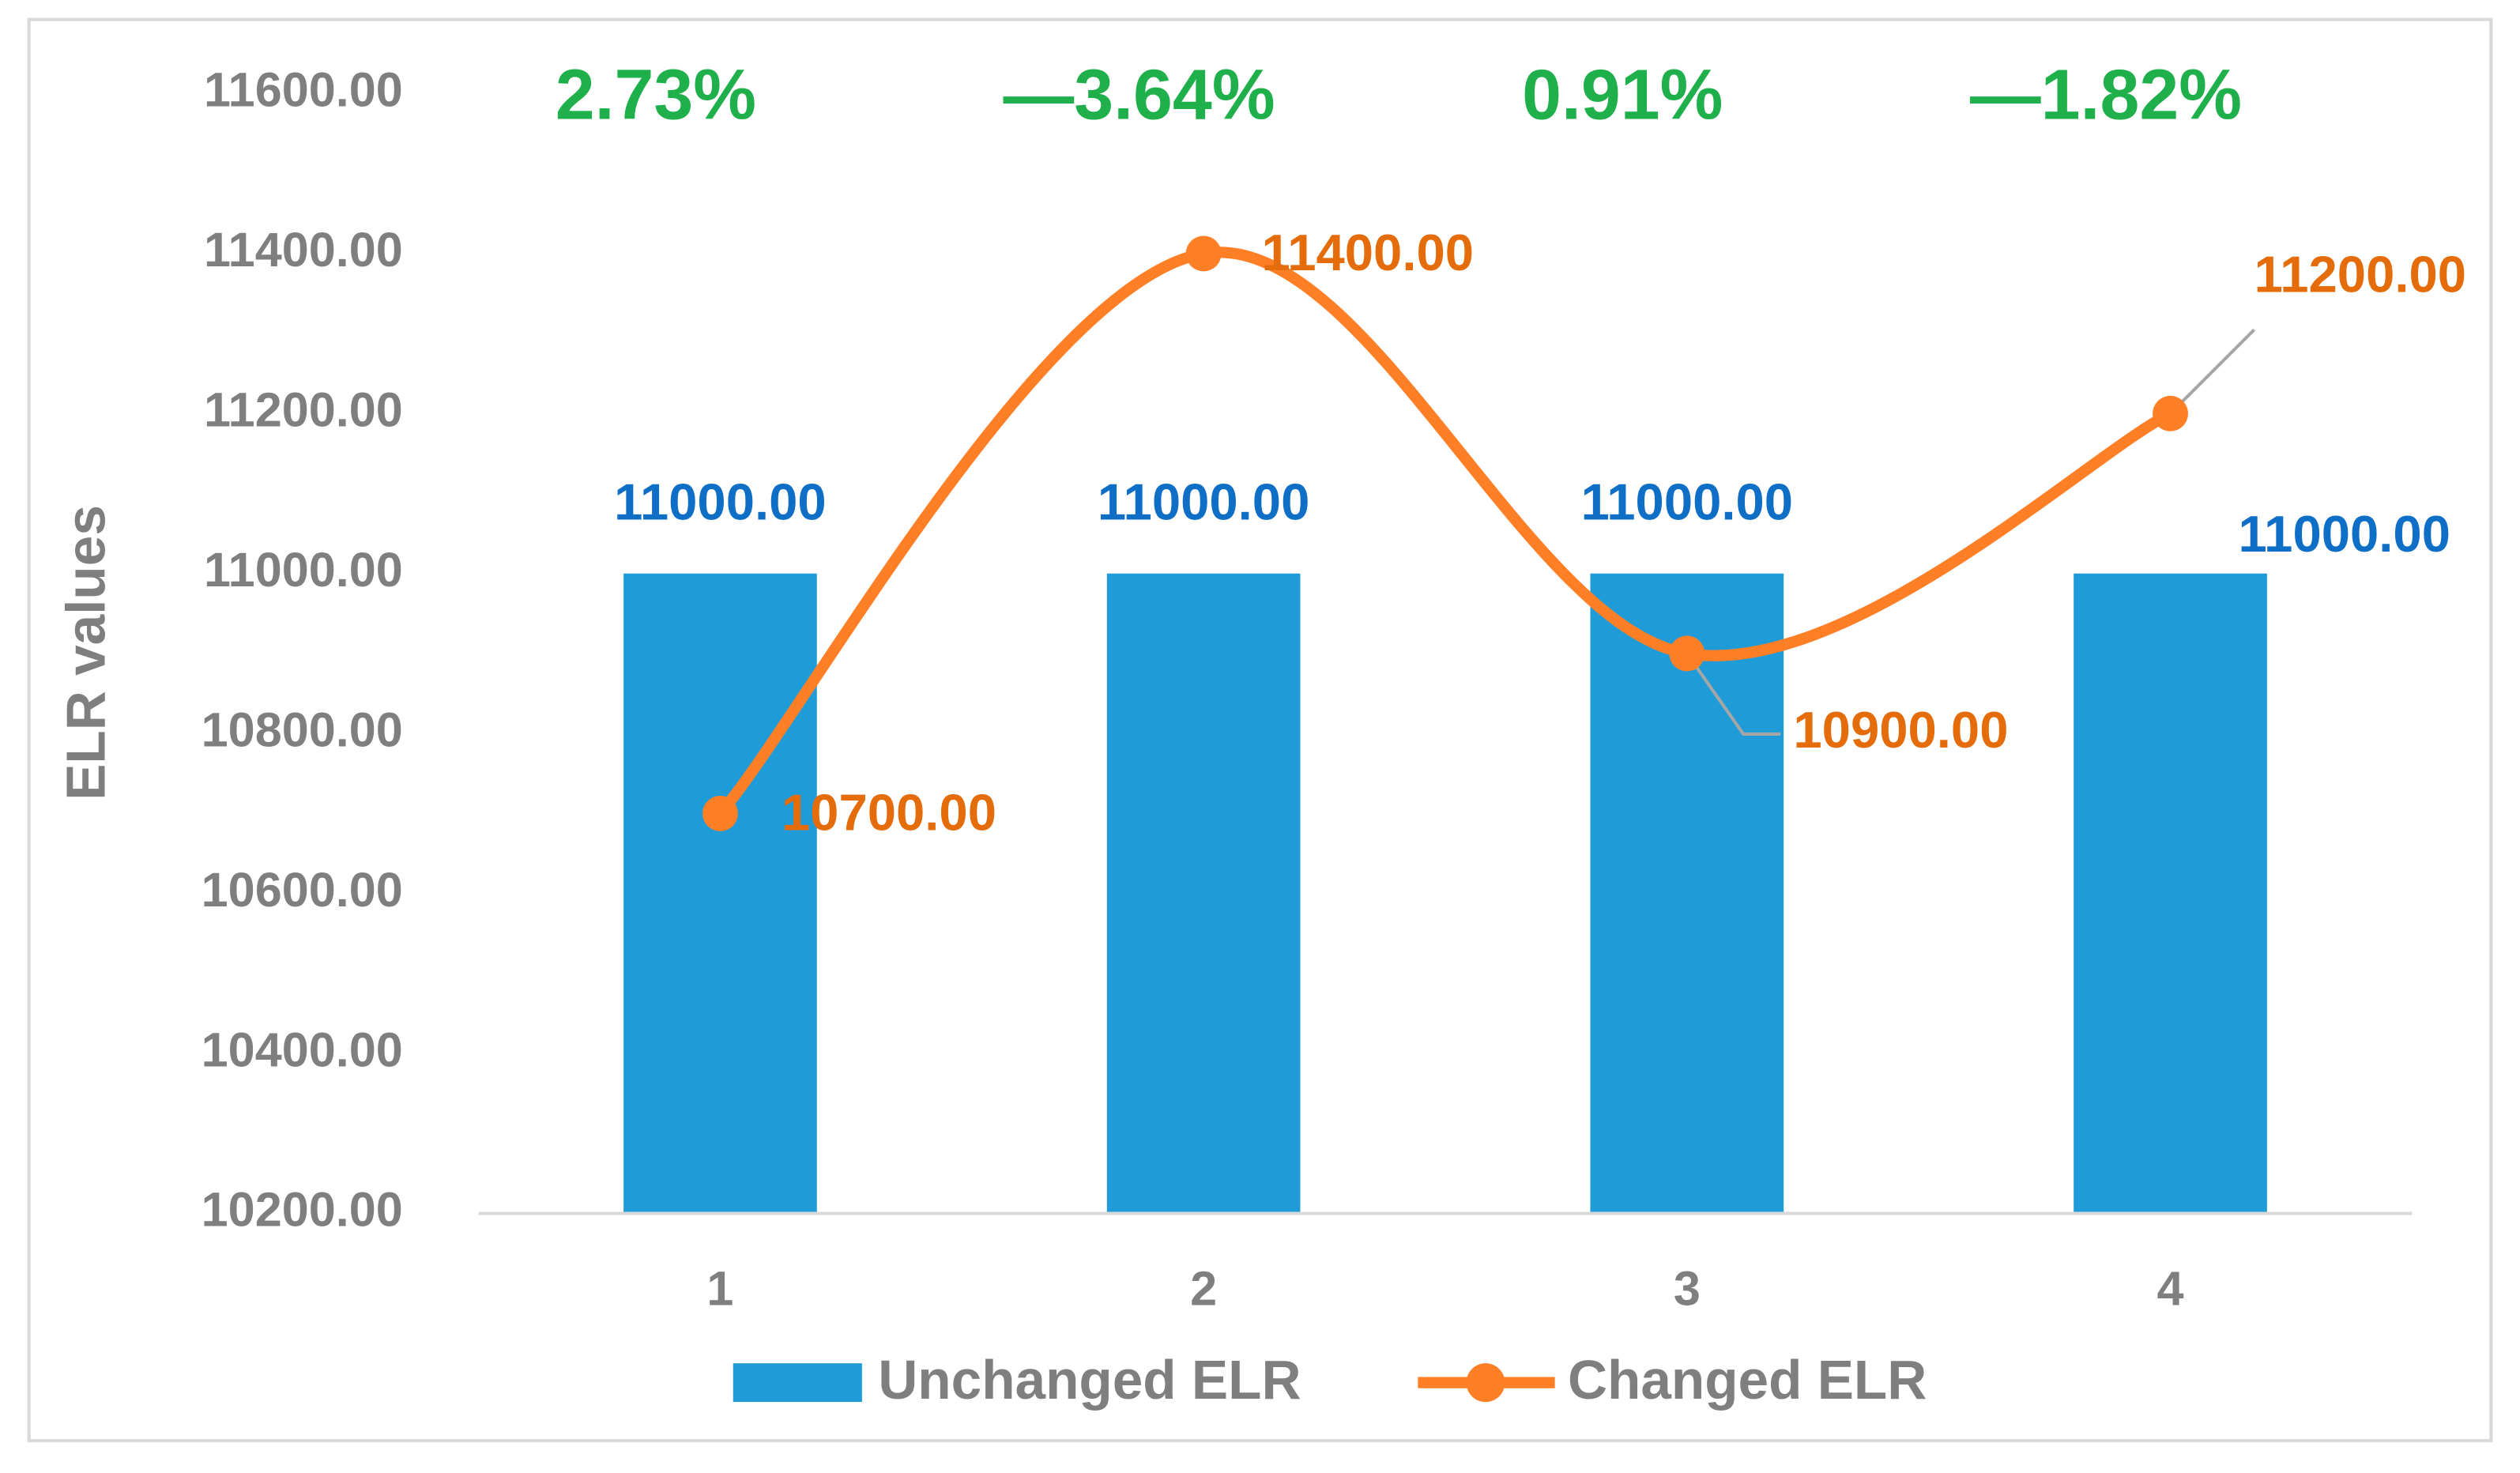  What do you see at coordinates (1203, 1289) in the screenshot?
I see `x-tick-label: 2` at bounding box center [1203, 1289].